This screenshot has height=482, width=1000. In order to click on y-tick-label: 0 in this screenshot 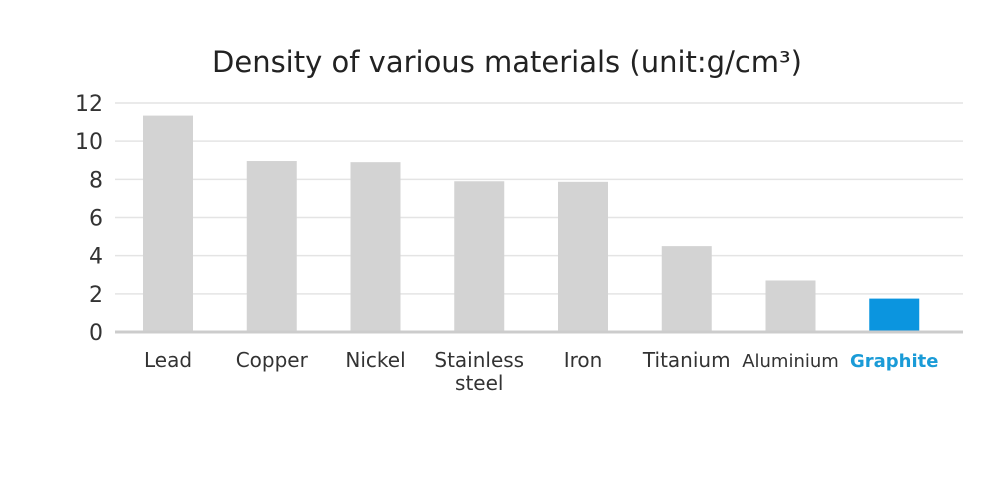, I will do `click(96, 333)`.